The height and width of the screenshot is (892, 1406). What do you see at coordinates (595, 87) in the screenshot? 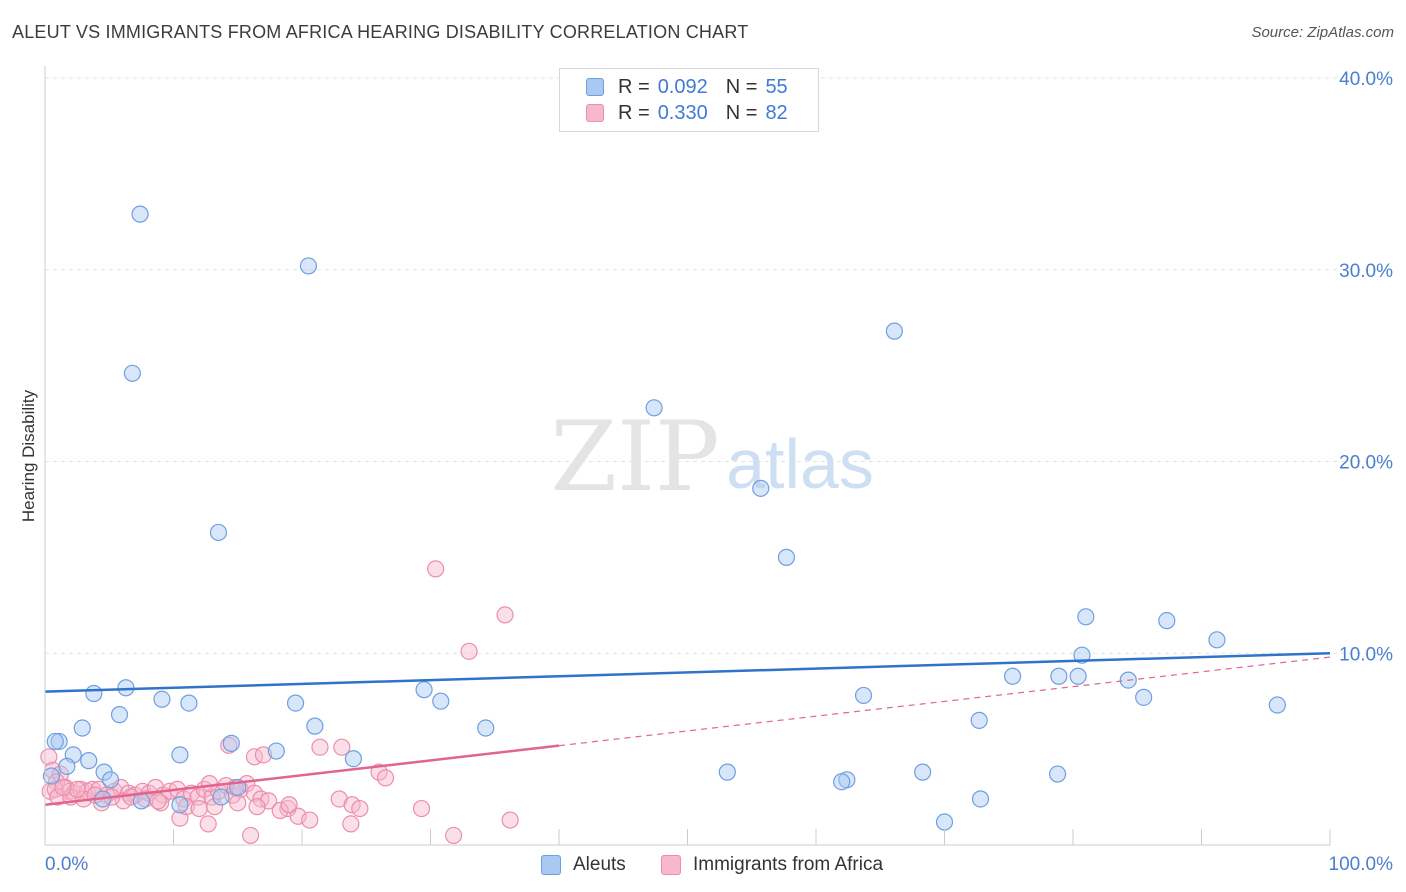
I see `legend-swatch-aleut` at bounding box center [595, 87].